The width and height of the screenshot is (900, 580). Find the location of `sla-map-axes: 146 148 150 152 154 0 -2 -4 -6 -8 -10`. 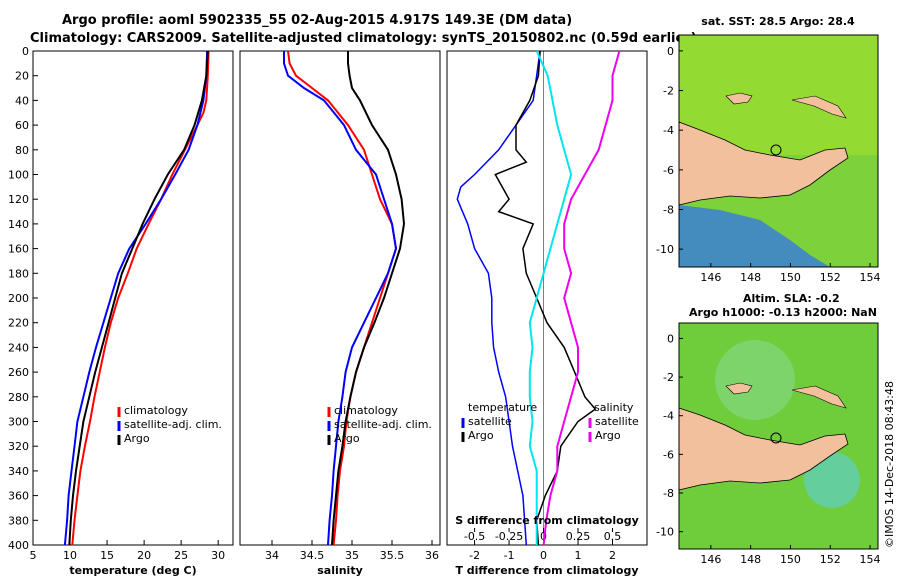

sla-map-axes: 146 148 150 152 154 0 -2 -4 -6 -8 -10 is located at coordinates (768, 449).